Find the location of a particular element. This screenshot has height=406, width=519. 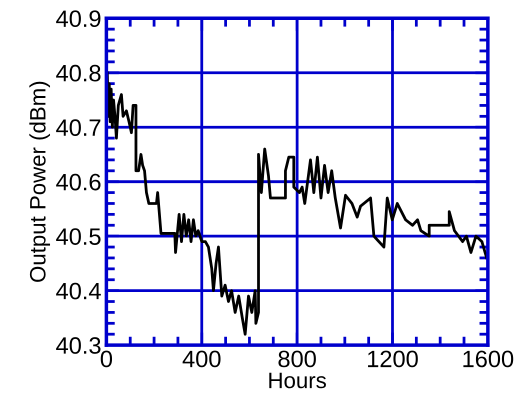

x-tick-label: 1200 is located at coordinates (393, 359).